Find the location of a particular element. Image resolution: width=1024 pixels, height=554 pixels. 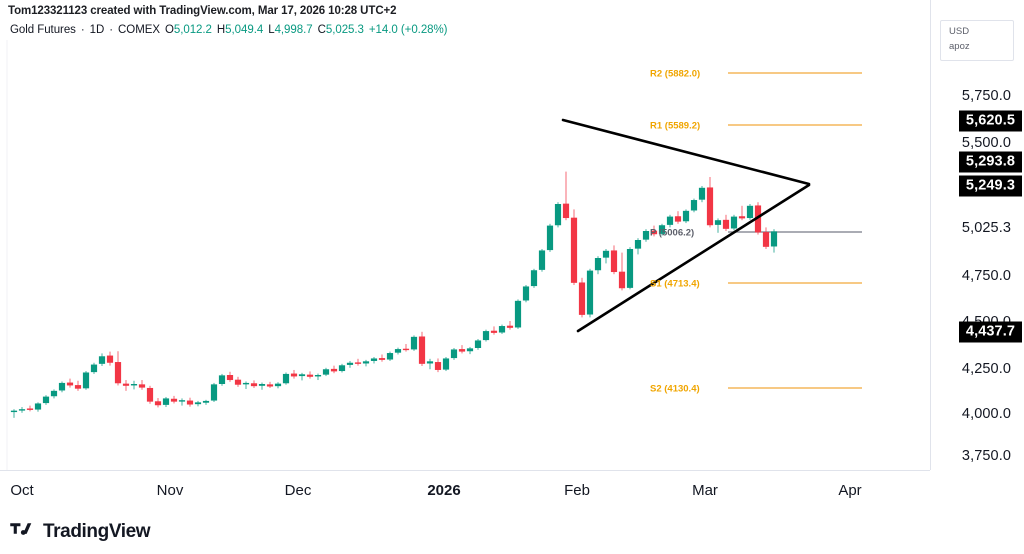

trendlines-layer is located at coordinates (686, 225).